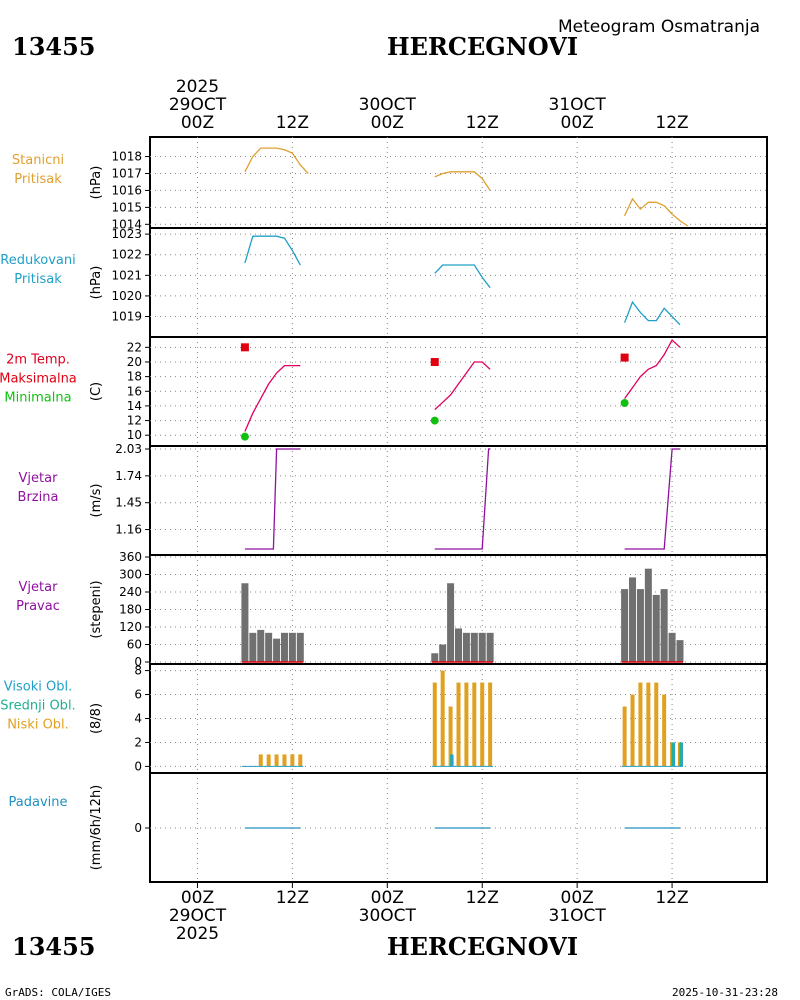 Image resolution: width=800 pixels, height=1000 pixels. What do you see at coordinates (96, 183) in the screenshot?
I see `y-axis-unit: (hPa)` at bounding box center [96, 183].